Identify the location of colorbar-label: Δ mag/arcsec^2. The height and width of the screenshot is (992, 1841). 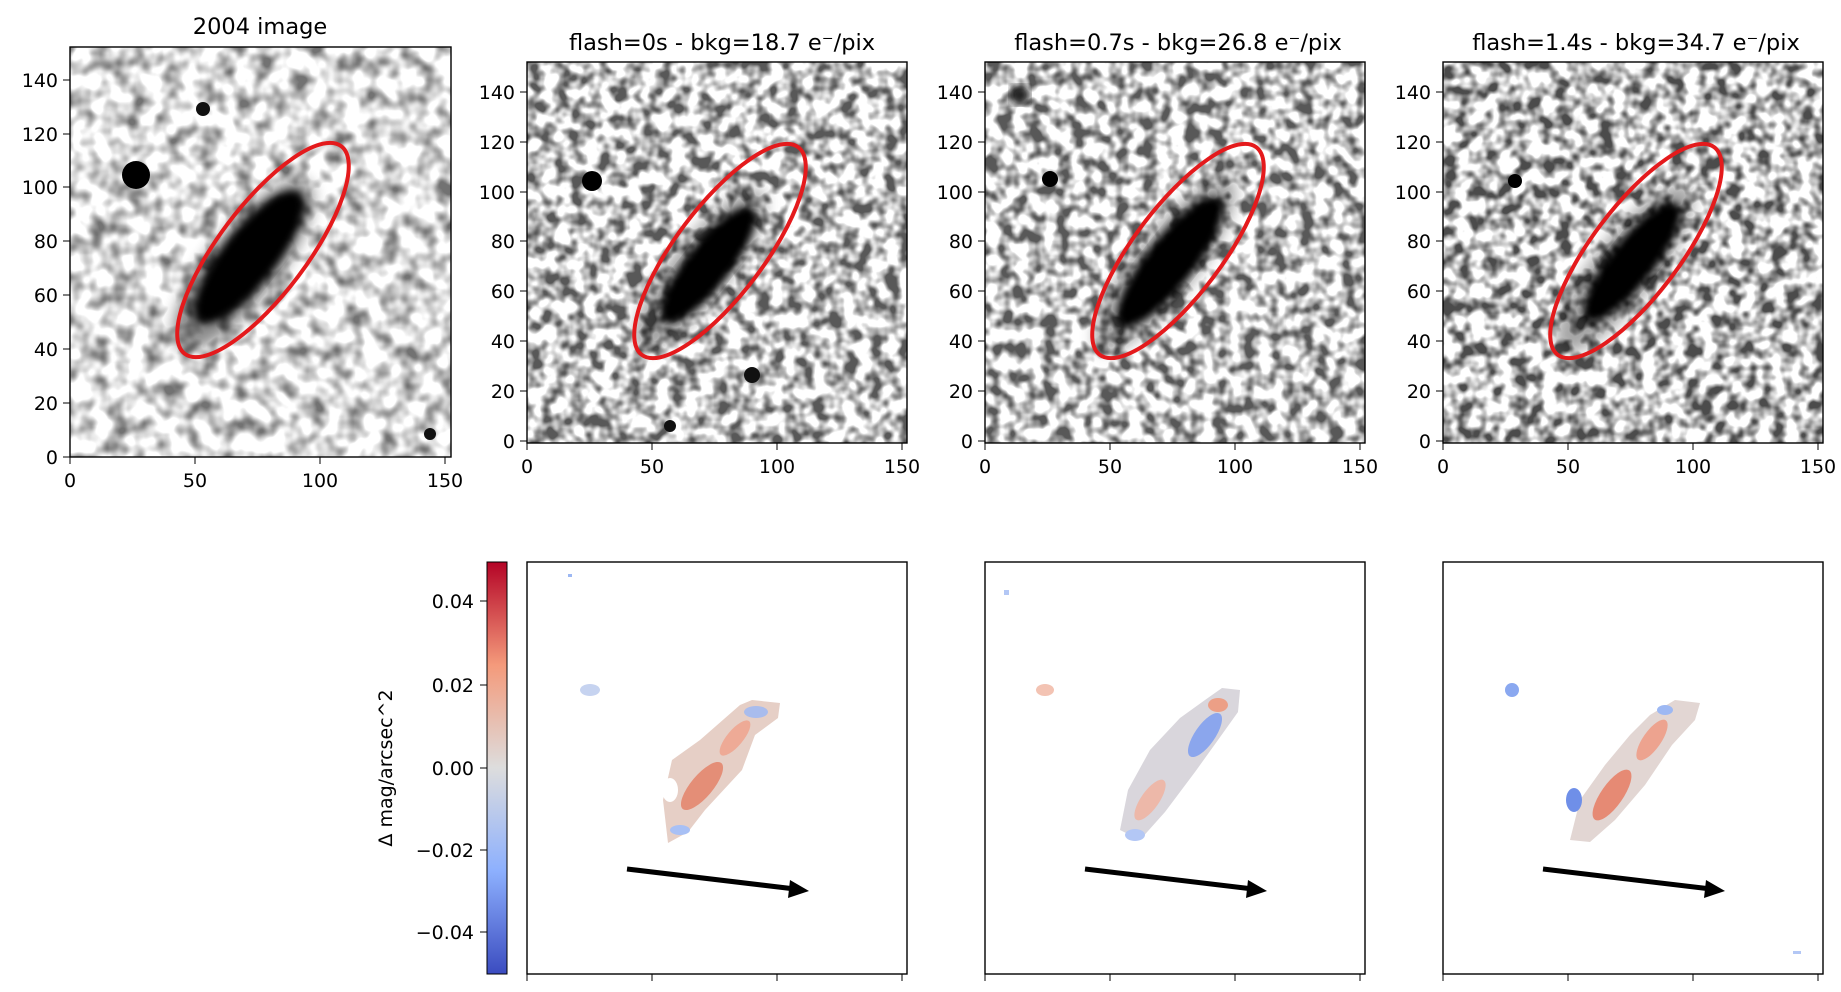
(386, 767).